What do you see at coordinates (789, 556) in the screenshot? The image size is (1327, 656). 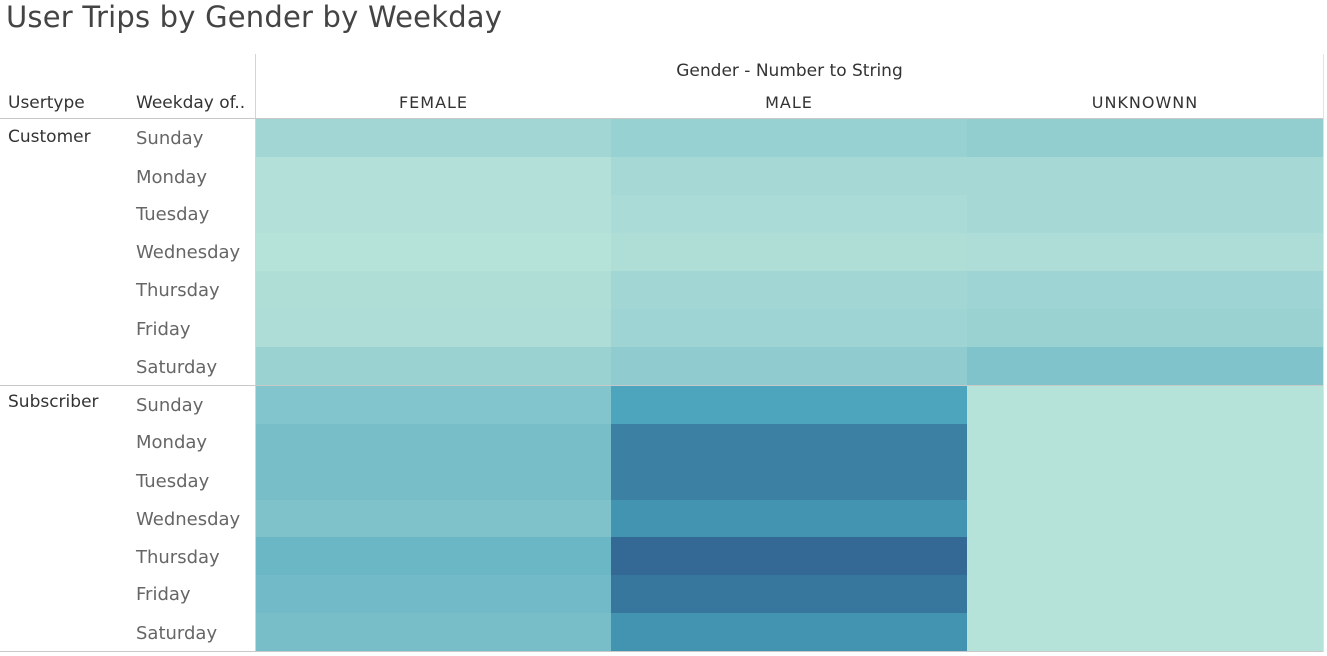 I see `heatmap-cell-subscriber-thursday-male` at bounding box center [789, 556].